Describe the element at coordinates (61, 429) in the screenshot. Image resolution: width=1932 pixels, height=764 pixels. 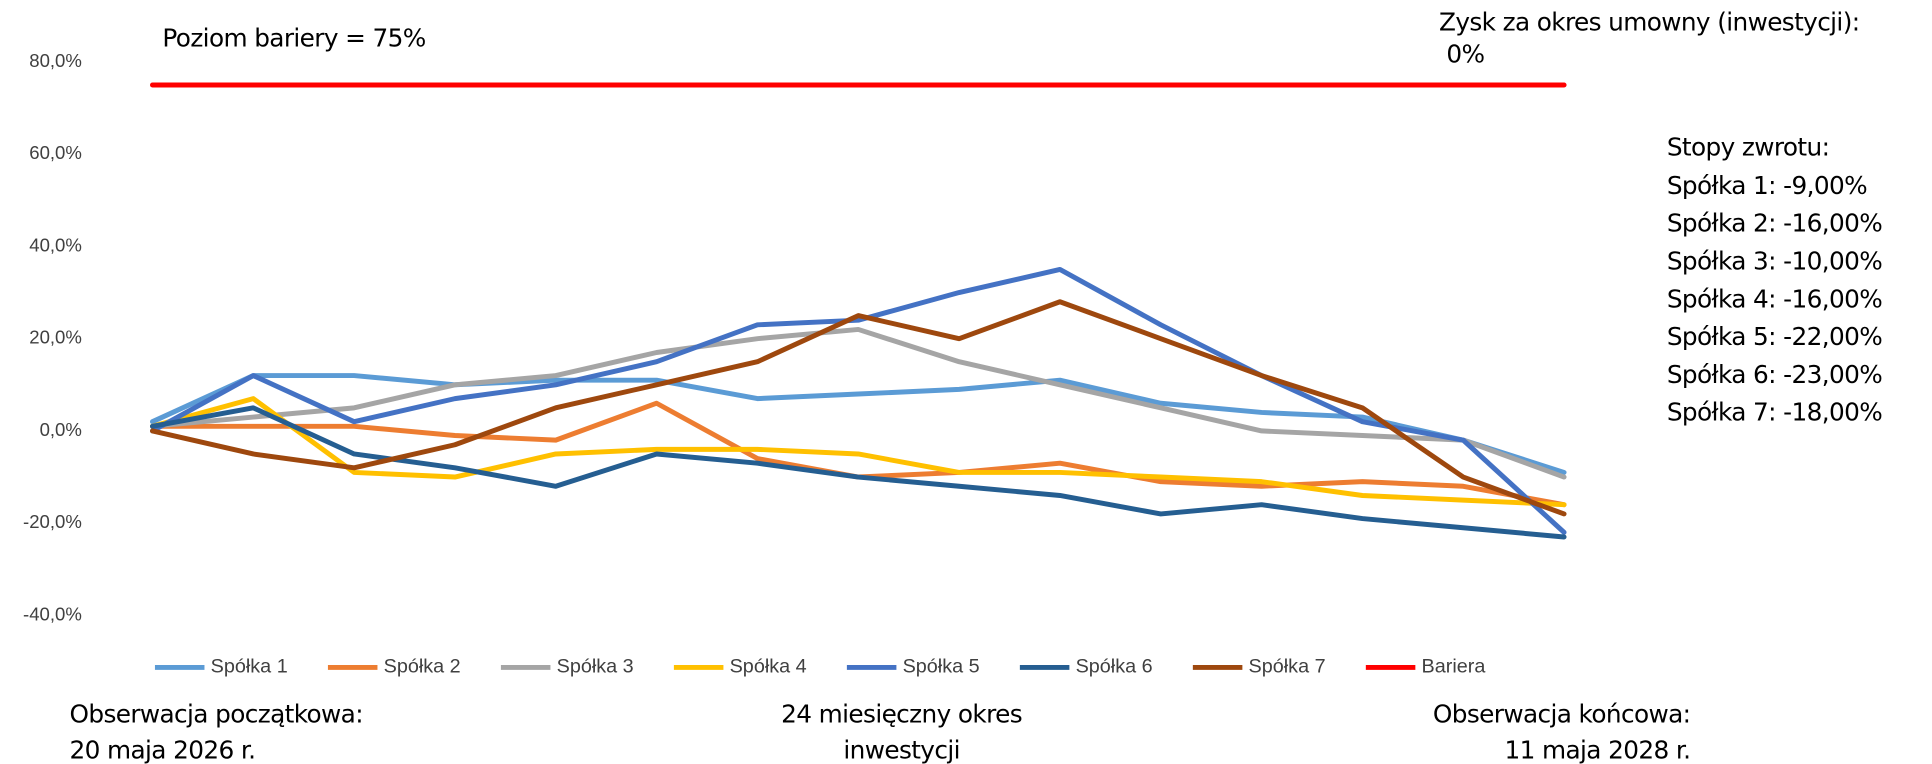
I see `y-tick-label: 0,0%` at that location.